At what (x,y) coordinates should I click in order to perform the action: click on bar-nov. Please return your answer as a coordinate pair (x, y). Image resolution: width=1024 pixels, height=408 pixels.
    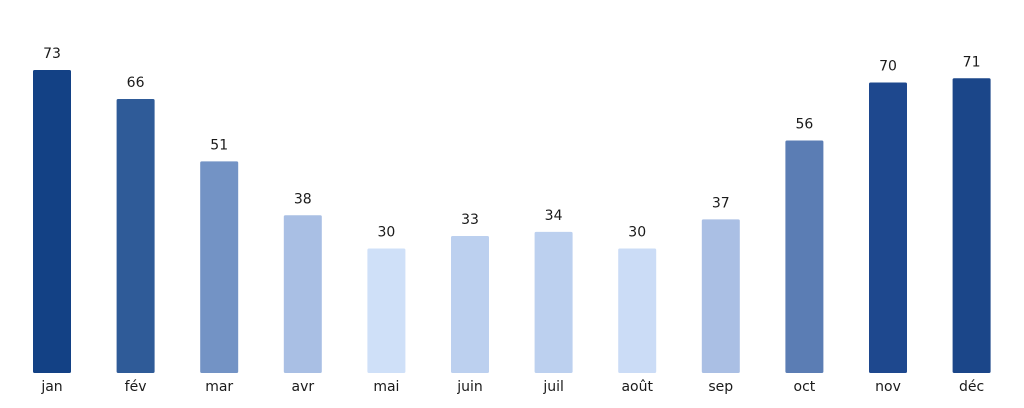
    Looking at the image, I should click on (888, 227).